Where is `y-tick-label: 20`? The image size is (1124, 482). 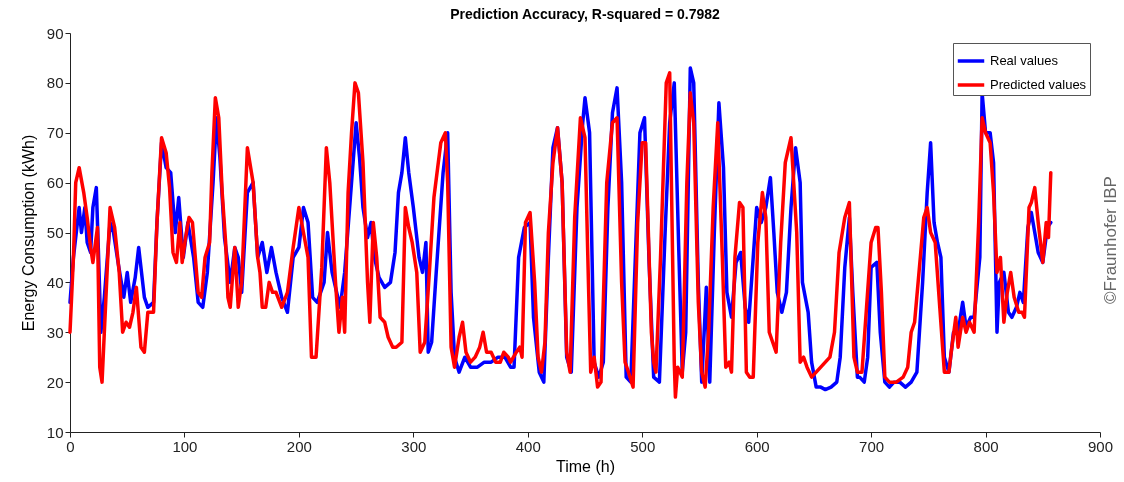
y-tick-label: 20 is located at coordinates (55, 382).